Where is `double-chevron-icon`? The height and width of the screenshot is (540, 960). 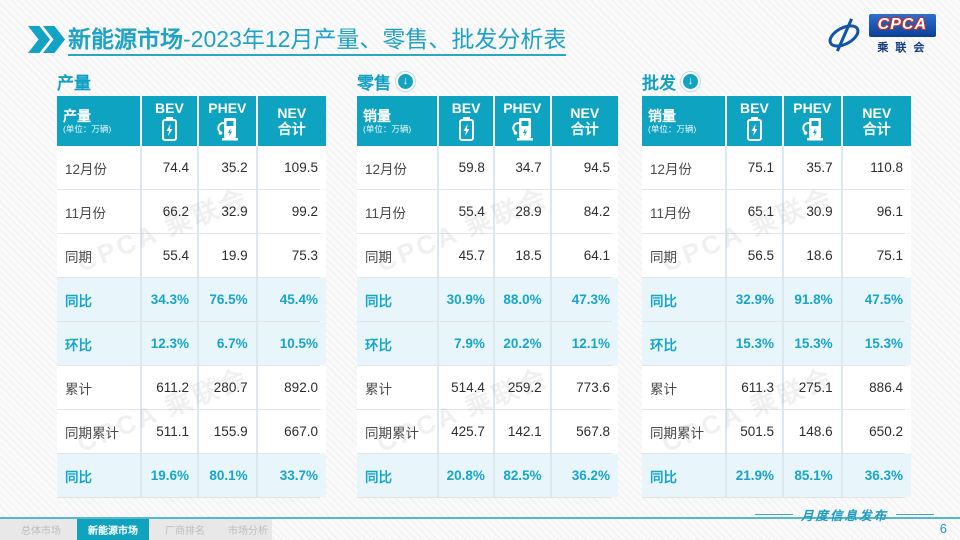 double-chevron-icon is located at coordinates (46, 39).